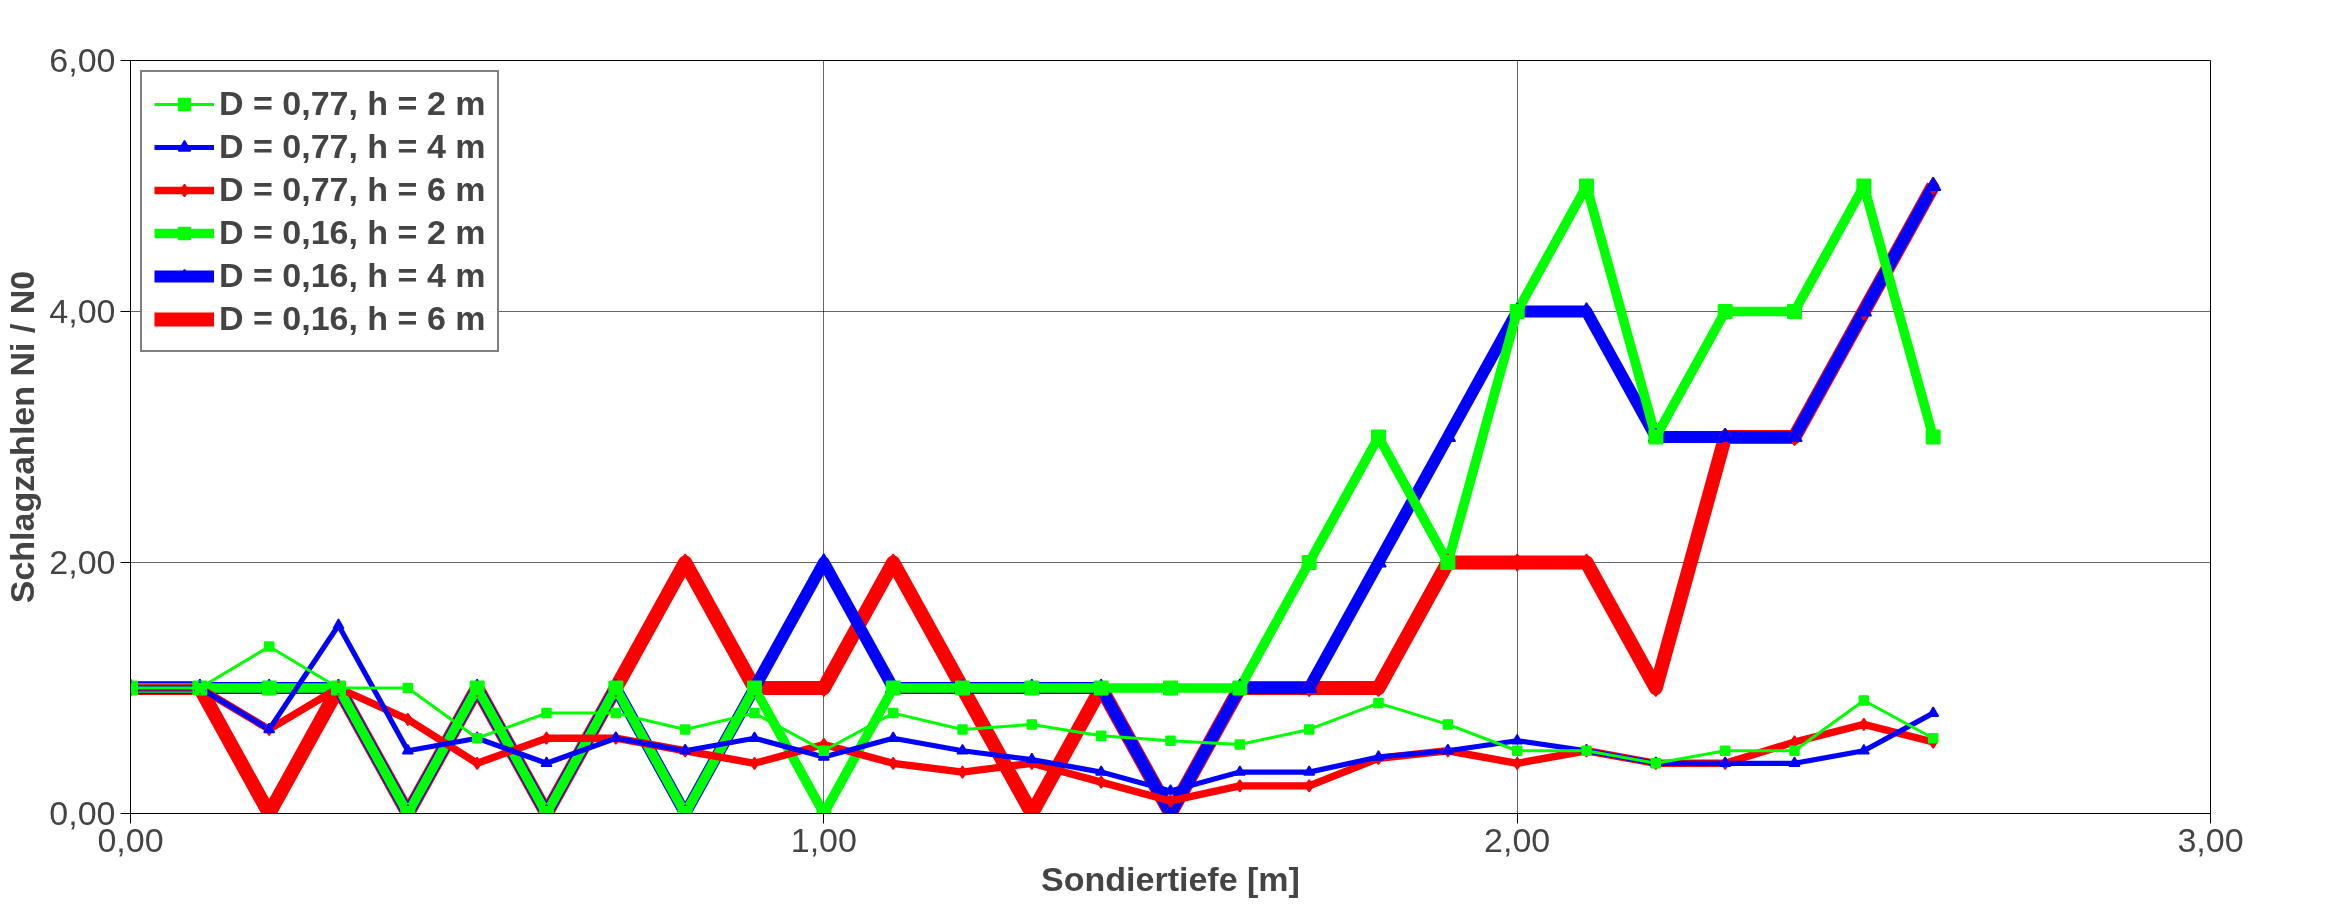 Image resolution: width=2344 pixels, height=910 pixels. Describe the element at coordinates (352, 189) in the screenshot. I see `legend-label: D = 0,77, h = 6 m` at that location.